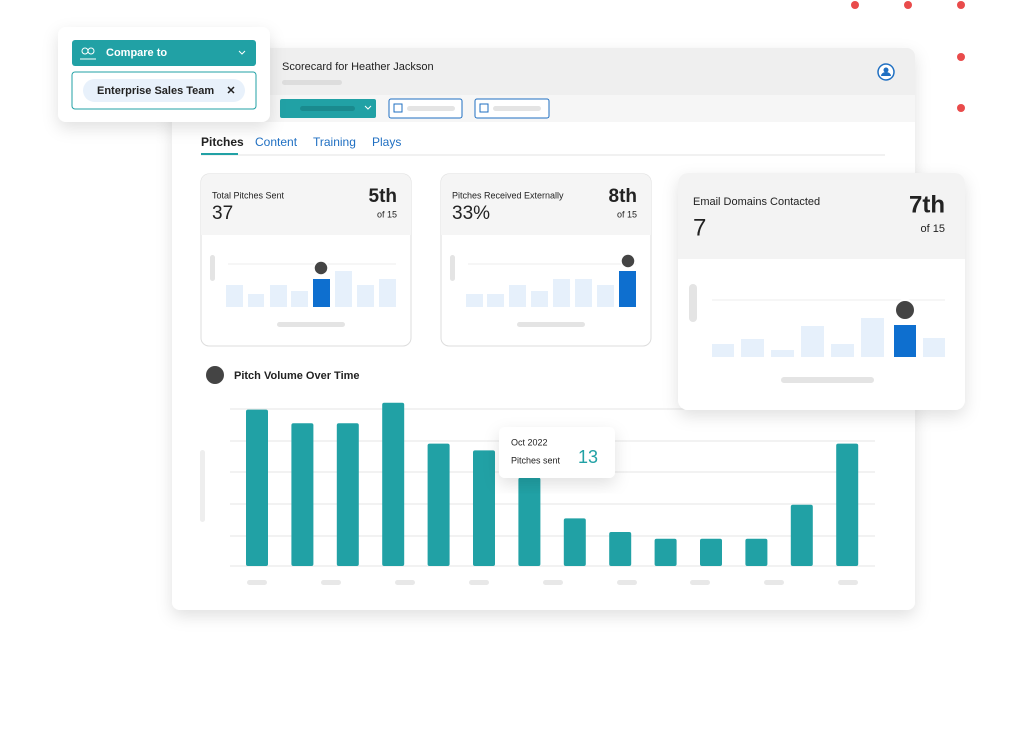 The image size is (1024, 741). Describe the element at coordinates (334, 142) in the screenshot. I see `tab: Training` at that location.